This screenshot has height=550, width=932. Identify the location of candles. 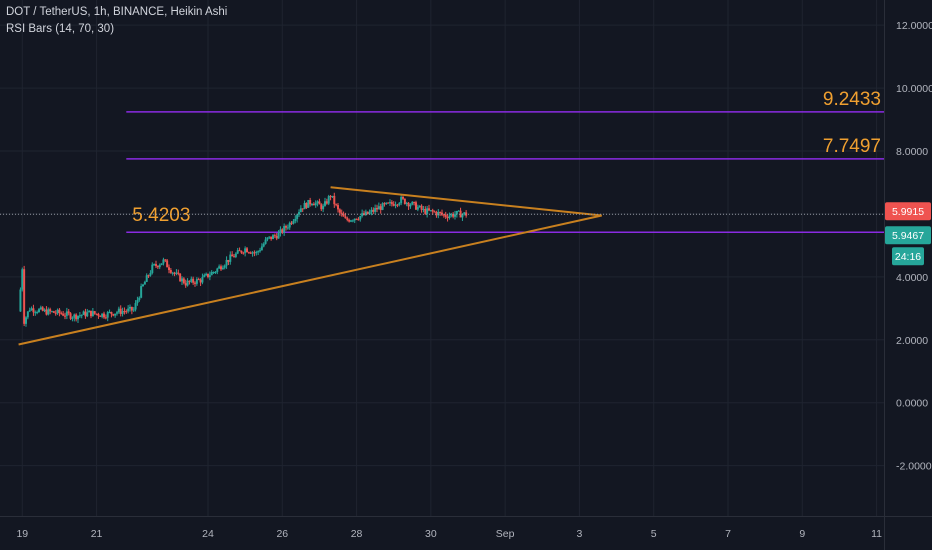
(243, 259).